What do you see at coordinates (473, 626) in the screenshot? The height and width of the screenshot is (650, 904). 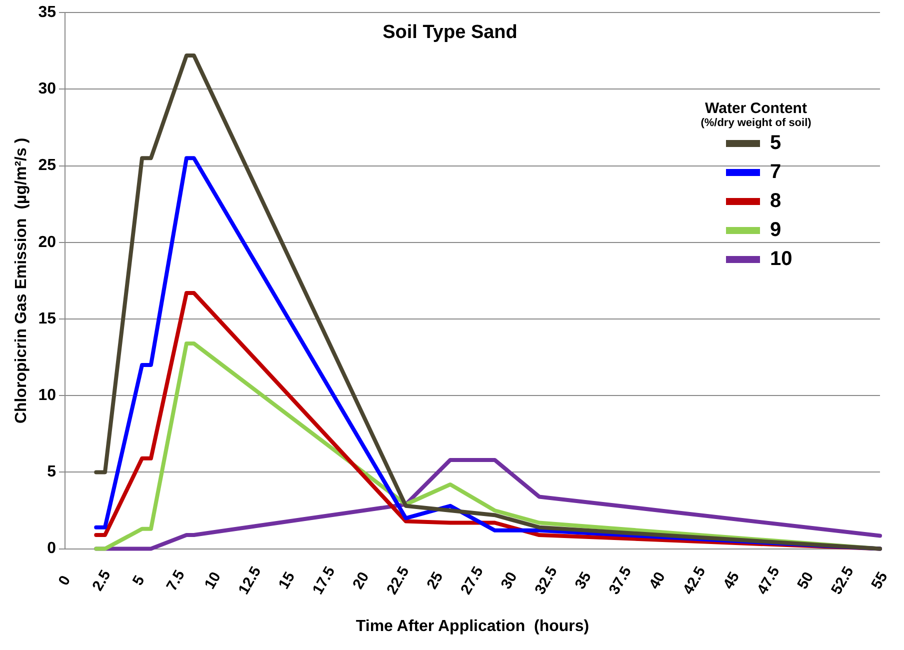 I see `x-axis-title: Time After Application (hours)` at bounding box center [473, 626].